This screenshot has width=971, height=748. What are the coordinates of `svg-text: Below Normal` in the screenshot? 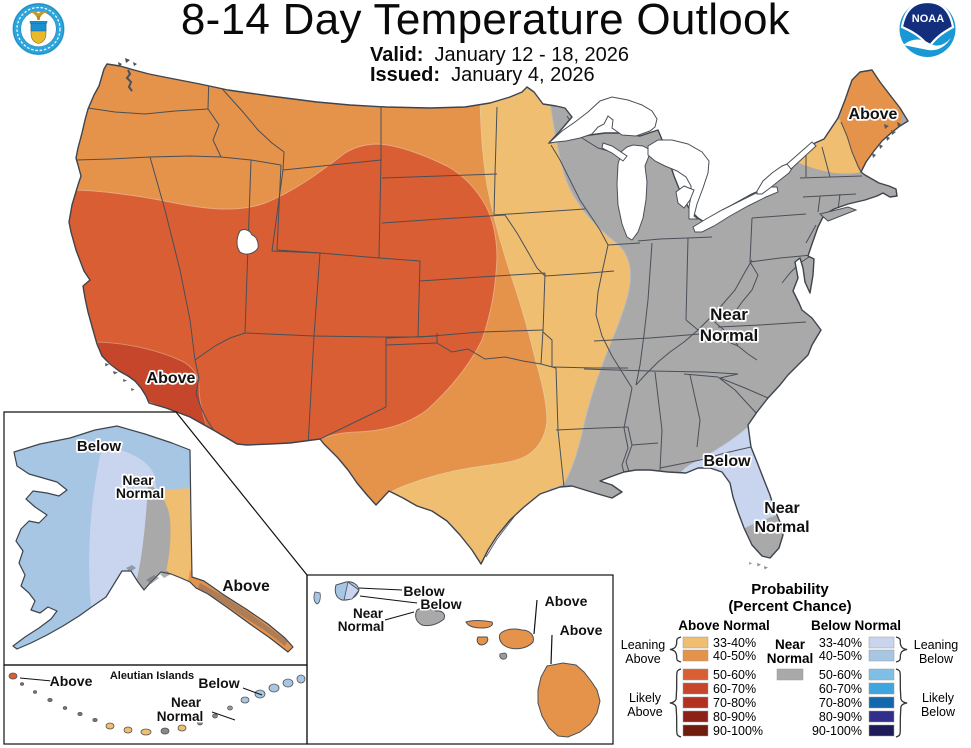 It's located at (856, 625).